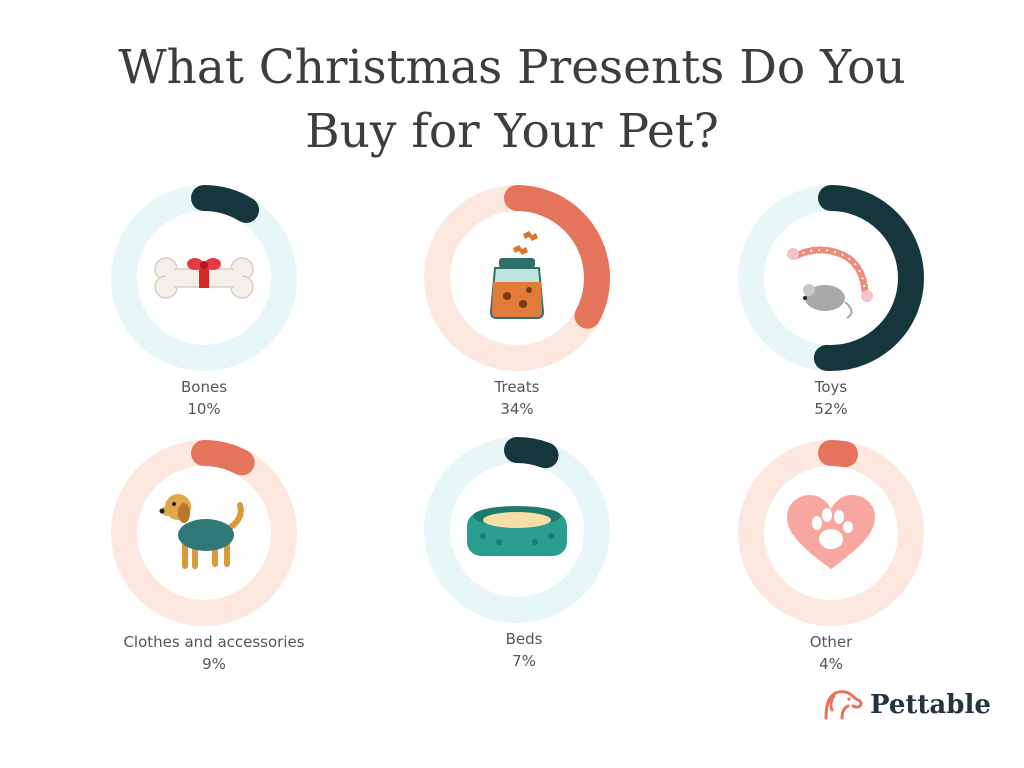  What do you see at coordinates (214, 642) in the screenshot?
I see `category-name: Clothes and accessories` at bounding box center [214, 642].